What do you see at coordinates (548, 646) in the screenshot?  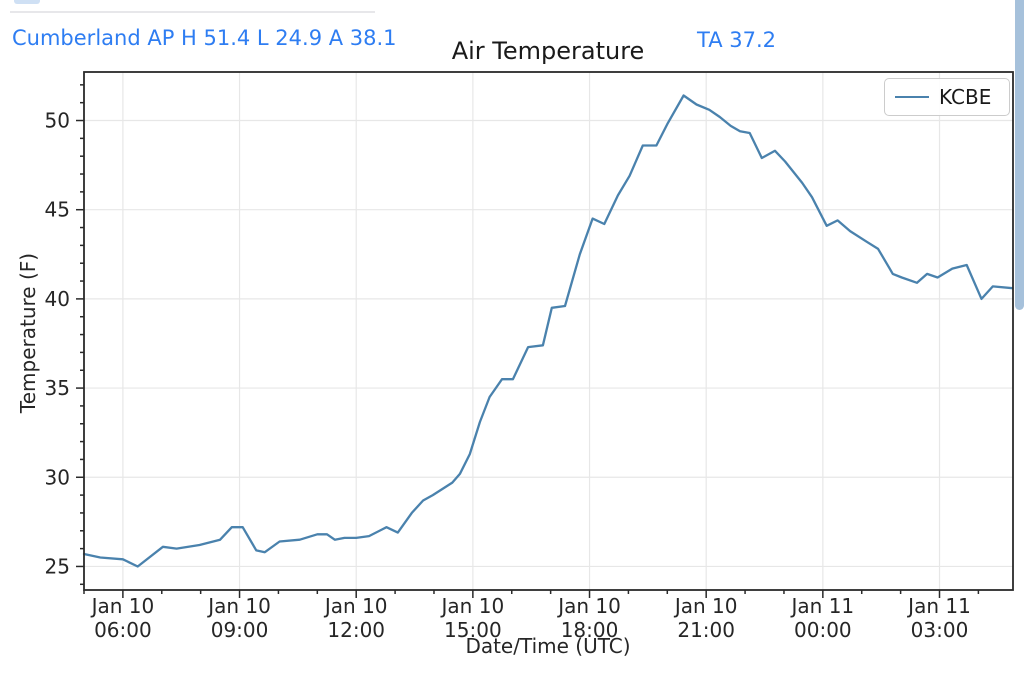 I see `x-axis-label: Date/Time (UTC)` at bounding box center [548, 646].